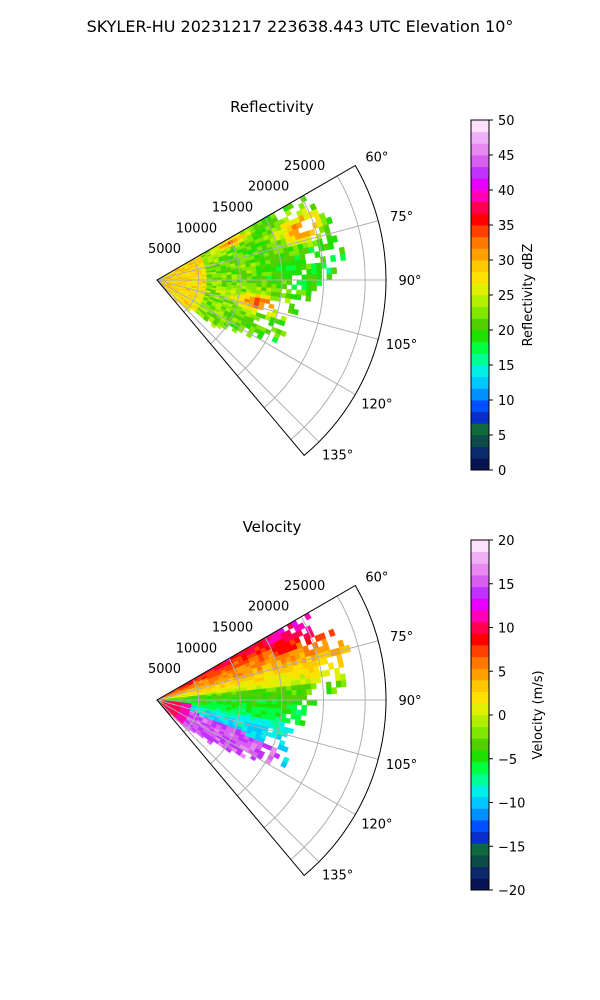  What do you see at coordinates (232, 628) in the screenshot?
I see `velocity-radial-tick-label: 15000` at bounding box center [232, 628].